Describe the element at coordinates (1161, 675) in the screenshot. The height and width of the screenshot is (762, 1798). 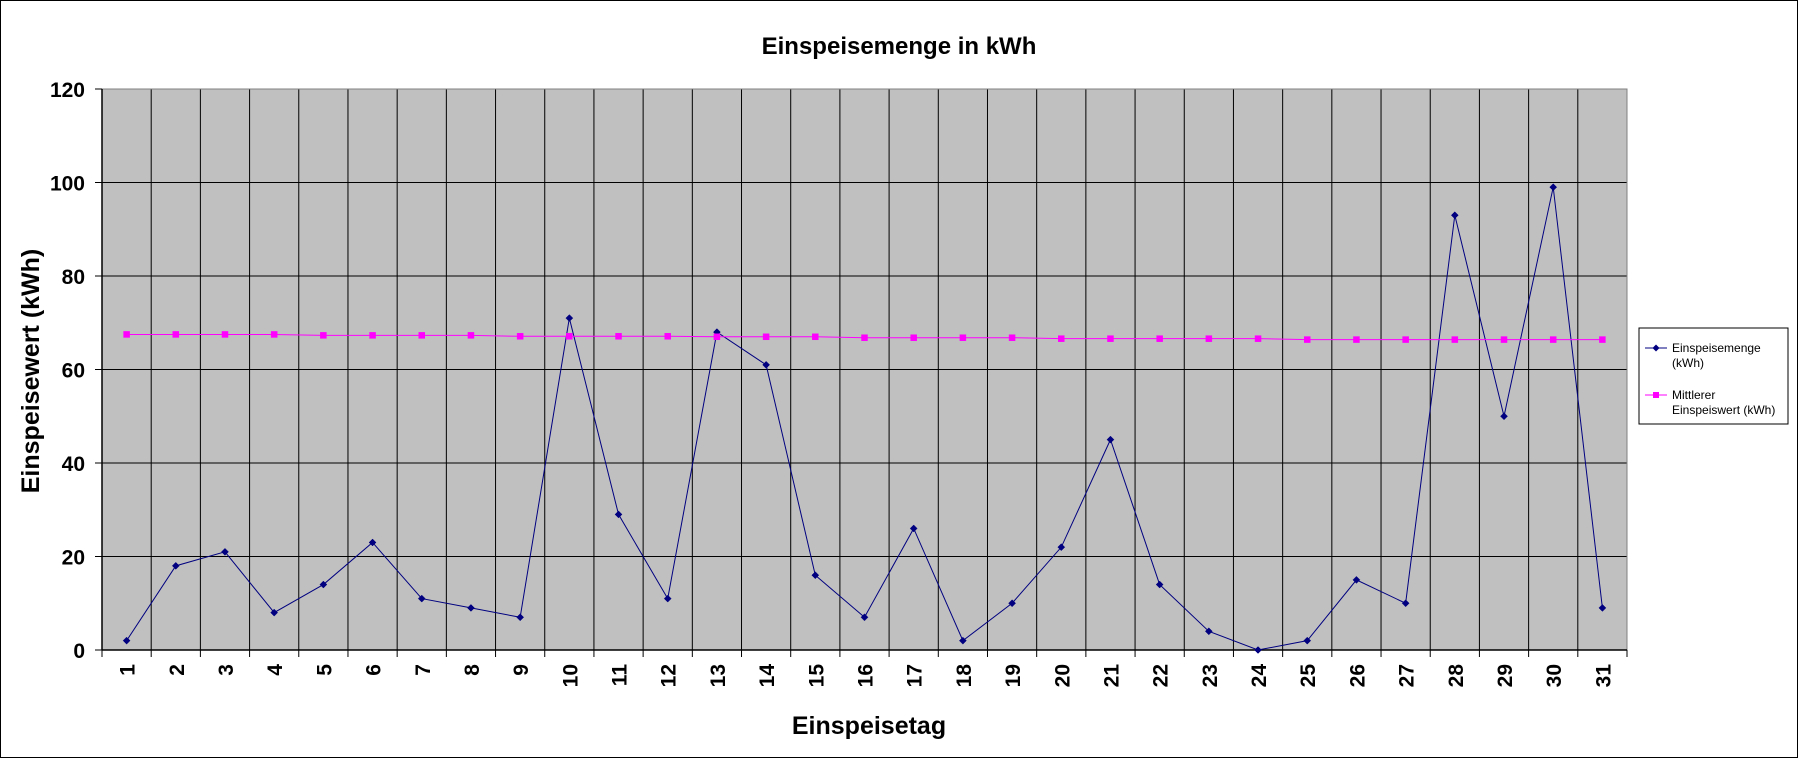
I see `x-tick-label: 22` at that location.